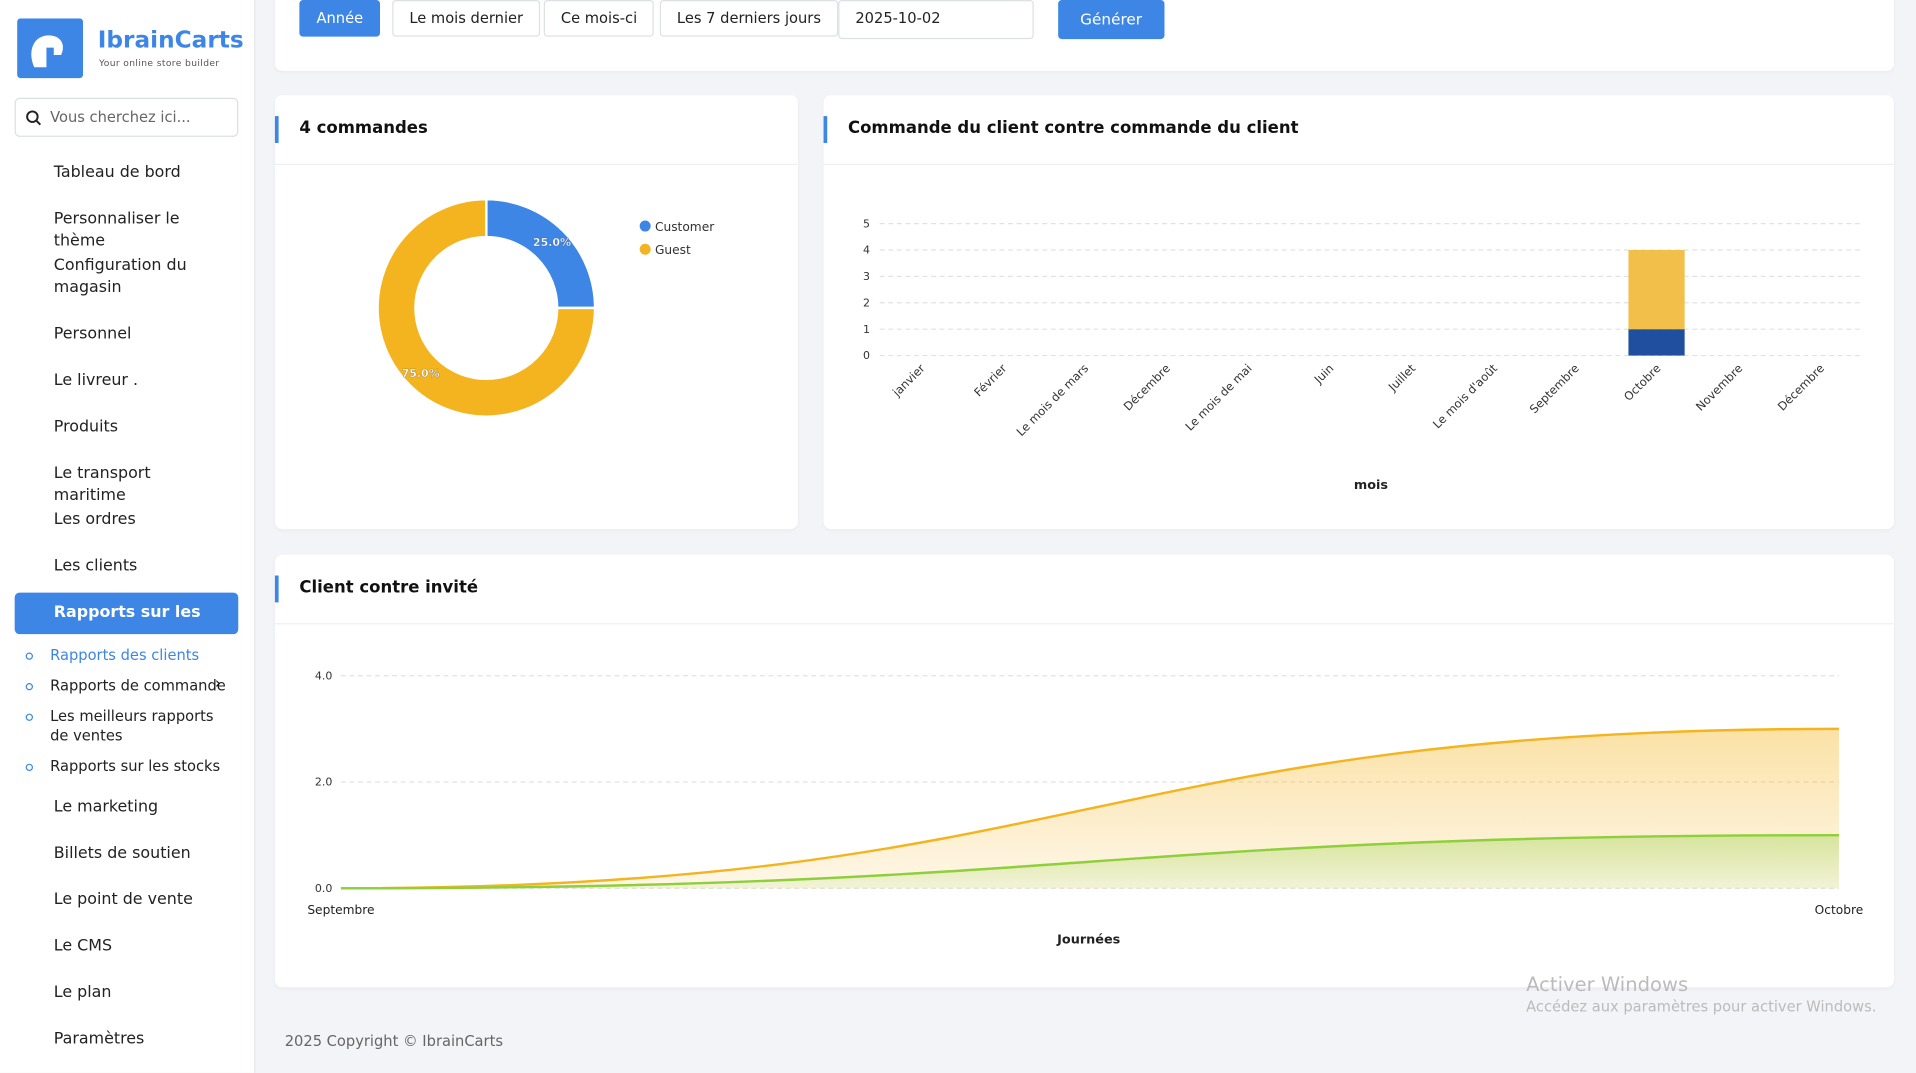  Describe the element at coordinates (1324, 374) in the screenshot. I see `x-tick-label: Juin` at that location.